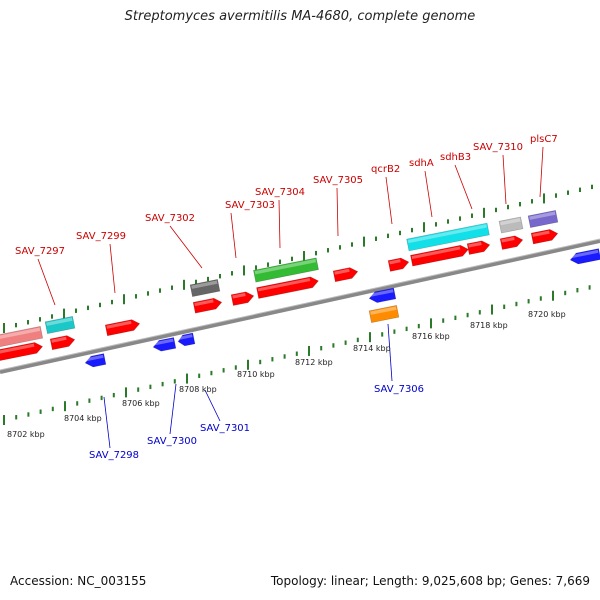  Describe the element at coordinates (83, 418) in the screenshot. I see `axis-label-kbp: 8704 kbp` at that location.